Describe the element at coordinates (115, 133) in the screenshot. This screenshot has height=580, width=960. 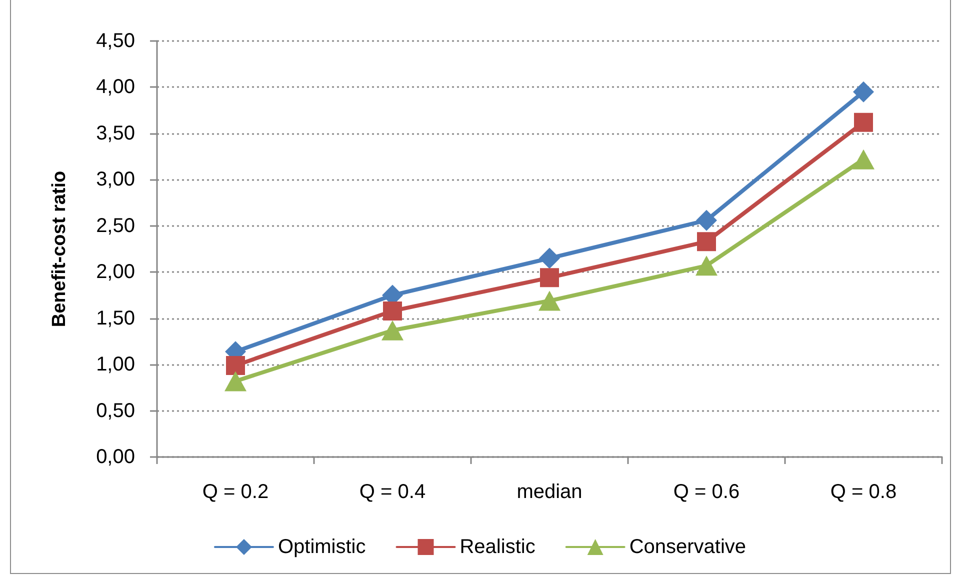
I see `y-tick-label: 3,50` at that location.